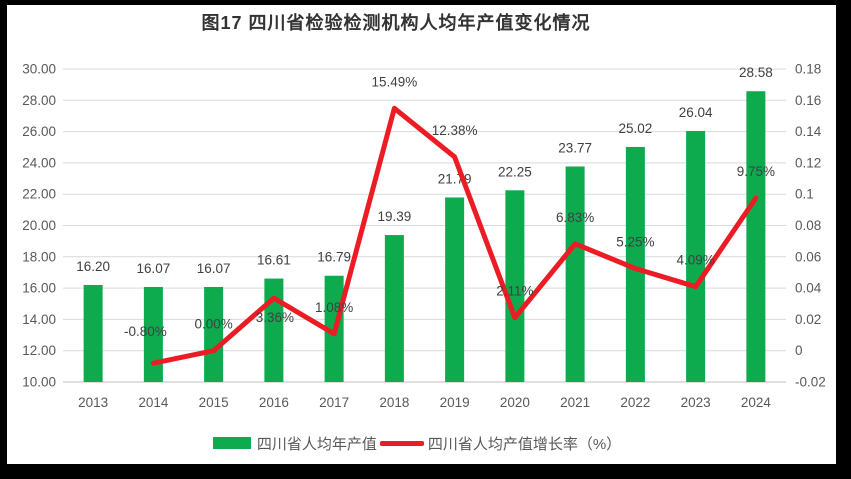 This screenshot has height=479, width=851. Describe the element at coordinates (756, 72) in the screenshot. I see `bar-value-label: 28.58` at that location.